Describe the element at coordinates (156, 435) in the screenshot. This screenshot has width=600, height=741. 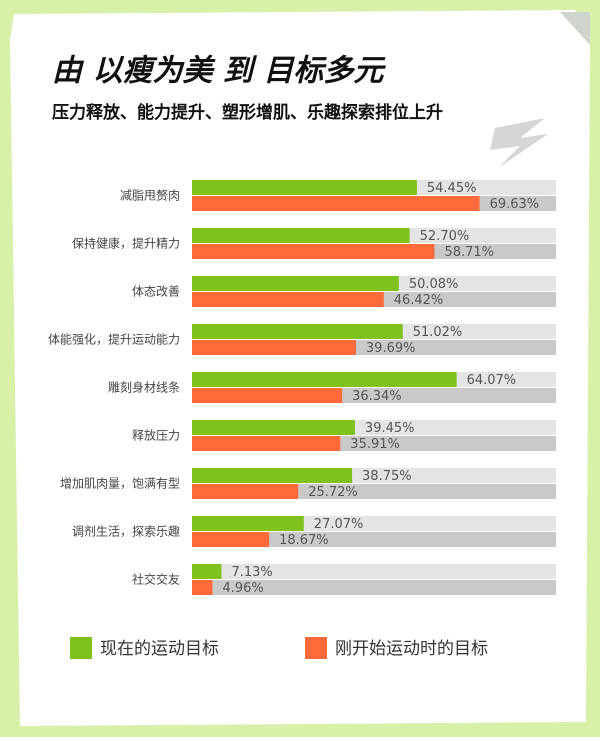
I see `category-label: 释放压力` at that location.